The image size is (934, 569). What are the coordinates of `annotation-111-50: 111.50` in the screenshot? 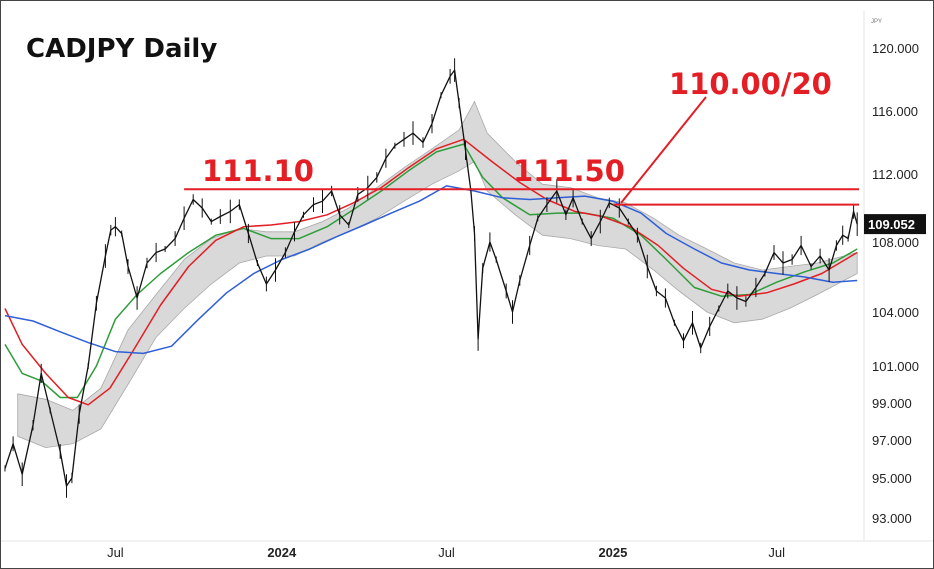 It's located at (569, 171).